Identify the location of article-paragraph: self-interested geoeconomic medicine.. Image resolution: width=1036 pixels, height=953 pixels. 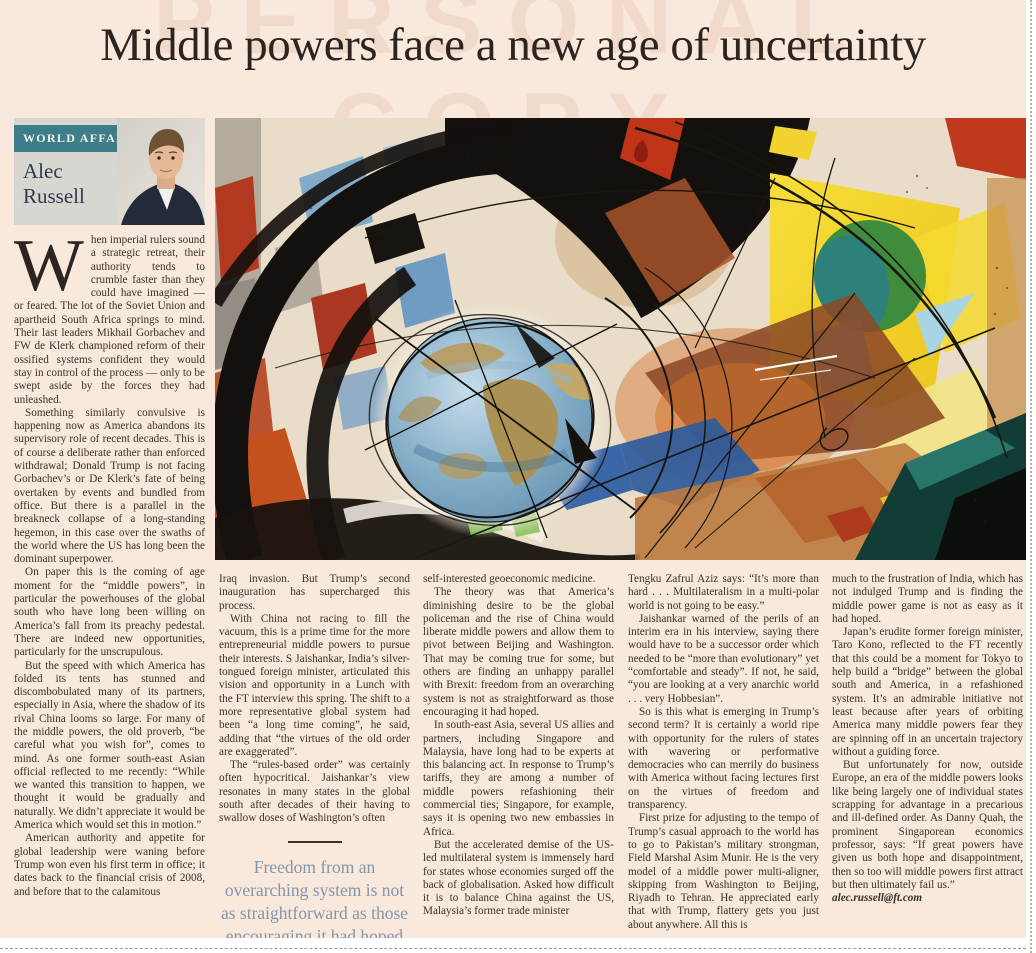
(509, 579).